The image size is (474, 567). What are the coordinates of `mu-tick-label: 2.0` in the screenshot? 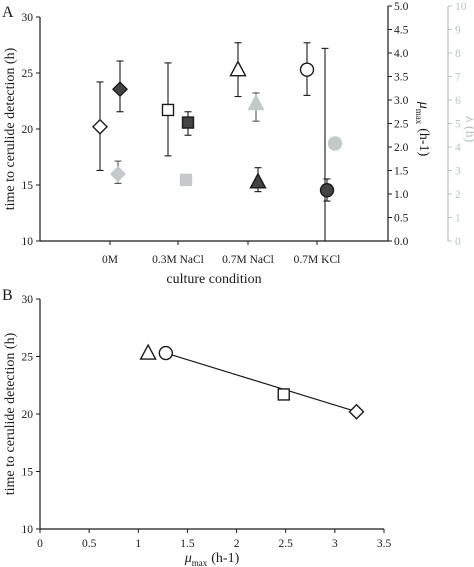 It's located at (401, 148).